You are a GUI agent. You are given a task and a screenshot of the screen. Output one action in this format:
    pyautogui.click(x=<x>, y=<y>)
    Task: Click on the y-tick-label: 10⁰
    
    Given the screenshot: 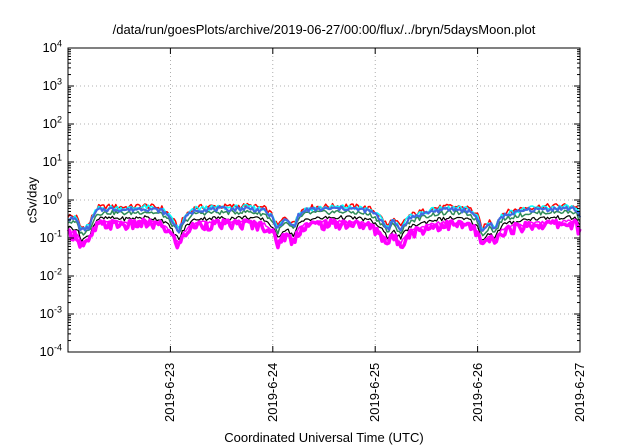 What is the action you would take?
    pyautogui.click(x=52, y=198)
    